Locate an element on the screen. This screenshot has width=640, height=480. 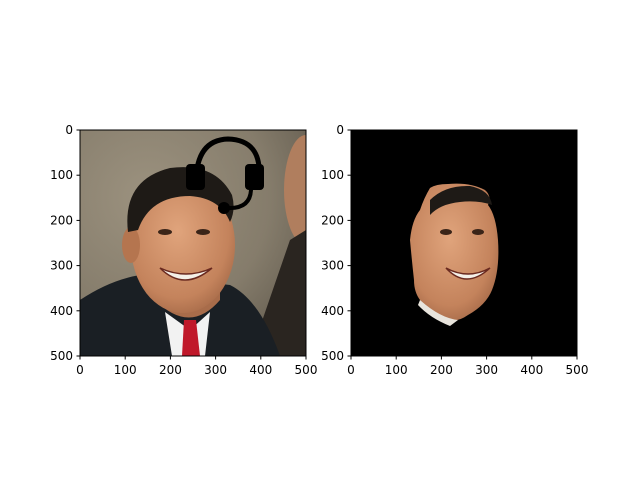
left-x-tick-label: 400 is located at coordinates (260, 370).